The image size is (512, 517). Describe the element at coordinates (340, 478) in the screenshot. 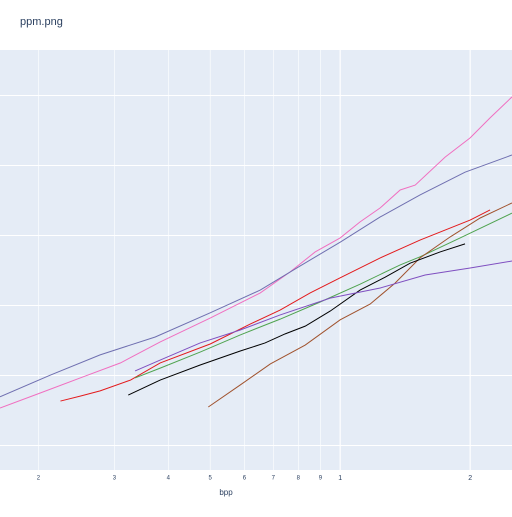

I see `x-tick-label: 1` at that location.